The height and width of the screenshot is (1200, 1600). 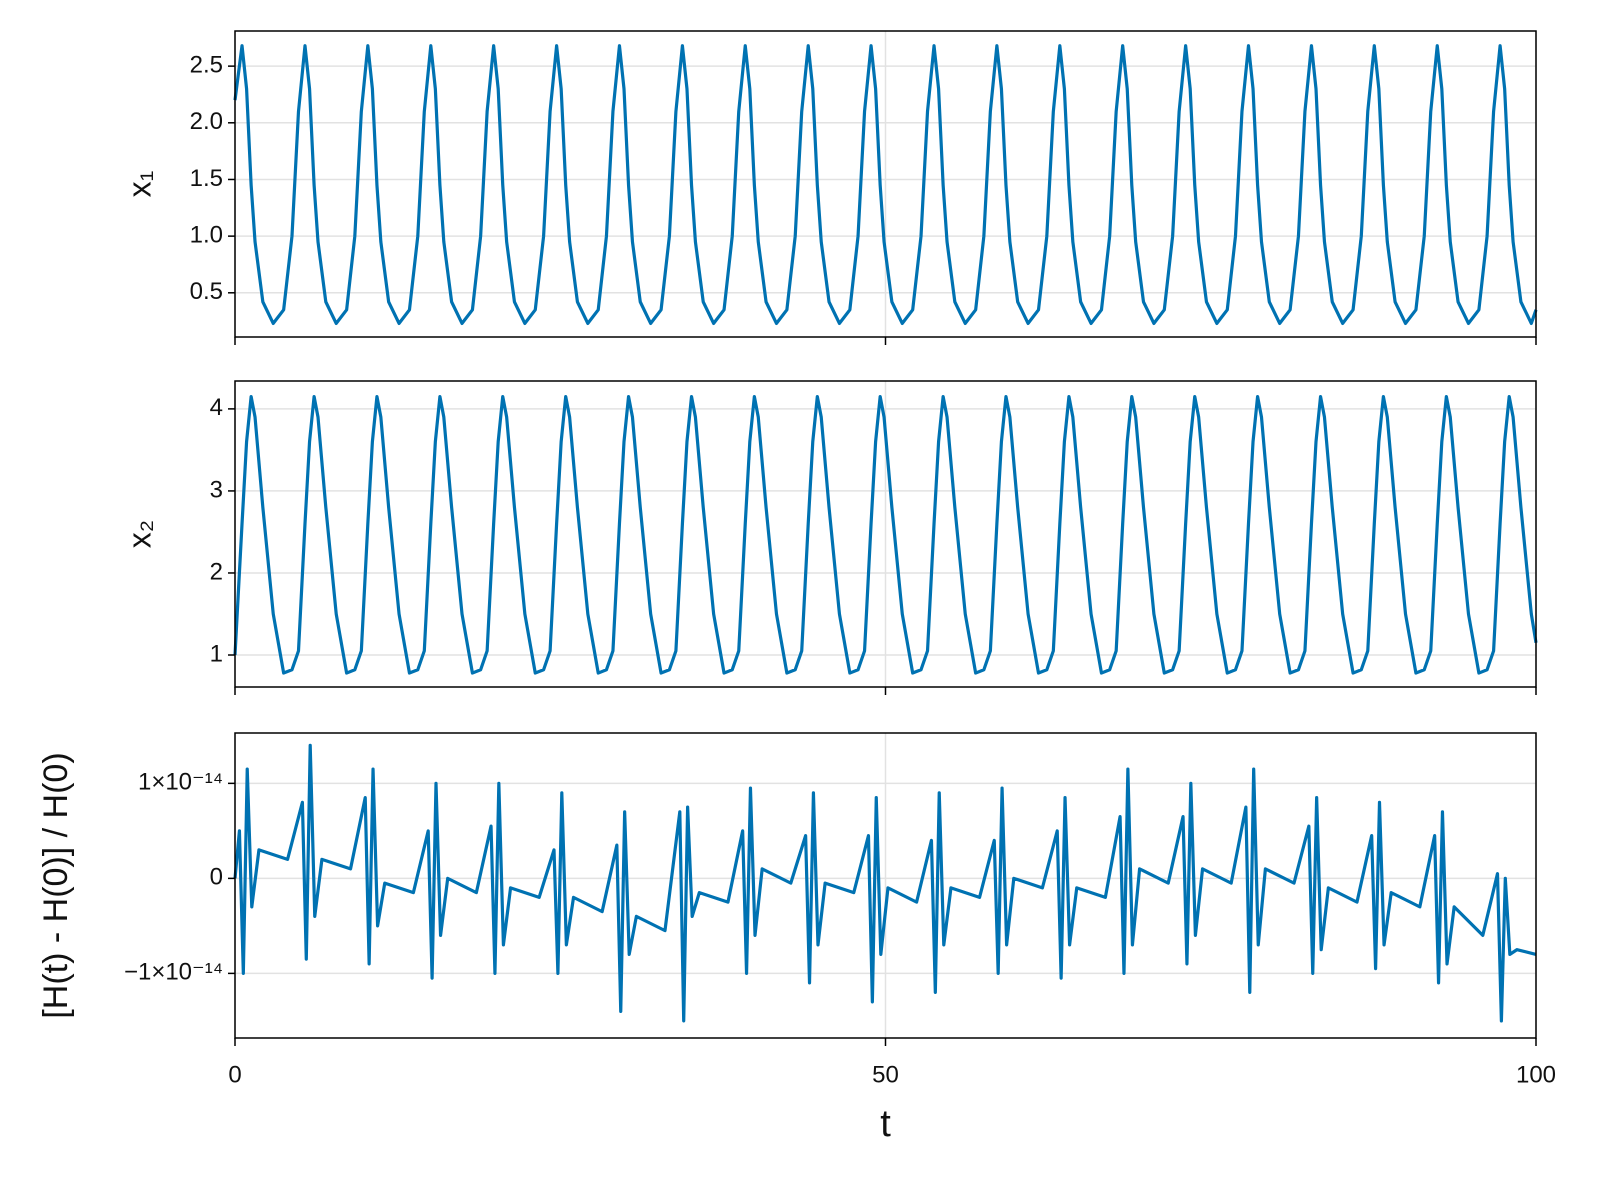 What do you see at coordinates (216, 571) in the screenshot?
I see `y-tick-label: 2` at bounding box center [216, 571].